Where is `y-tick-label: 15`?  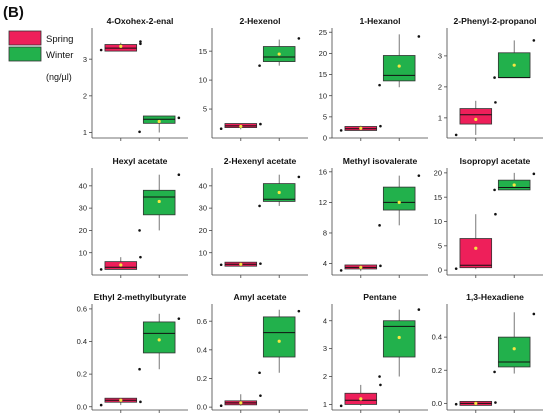
y-tick-label: 15 is located at coordinates (323, 74).